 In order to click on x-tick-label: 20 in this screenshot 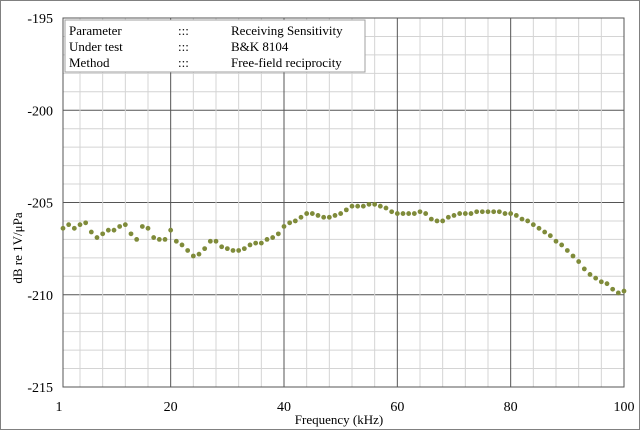, I will do `click(171, 407)`.